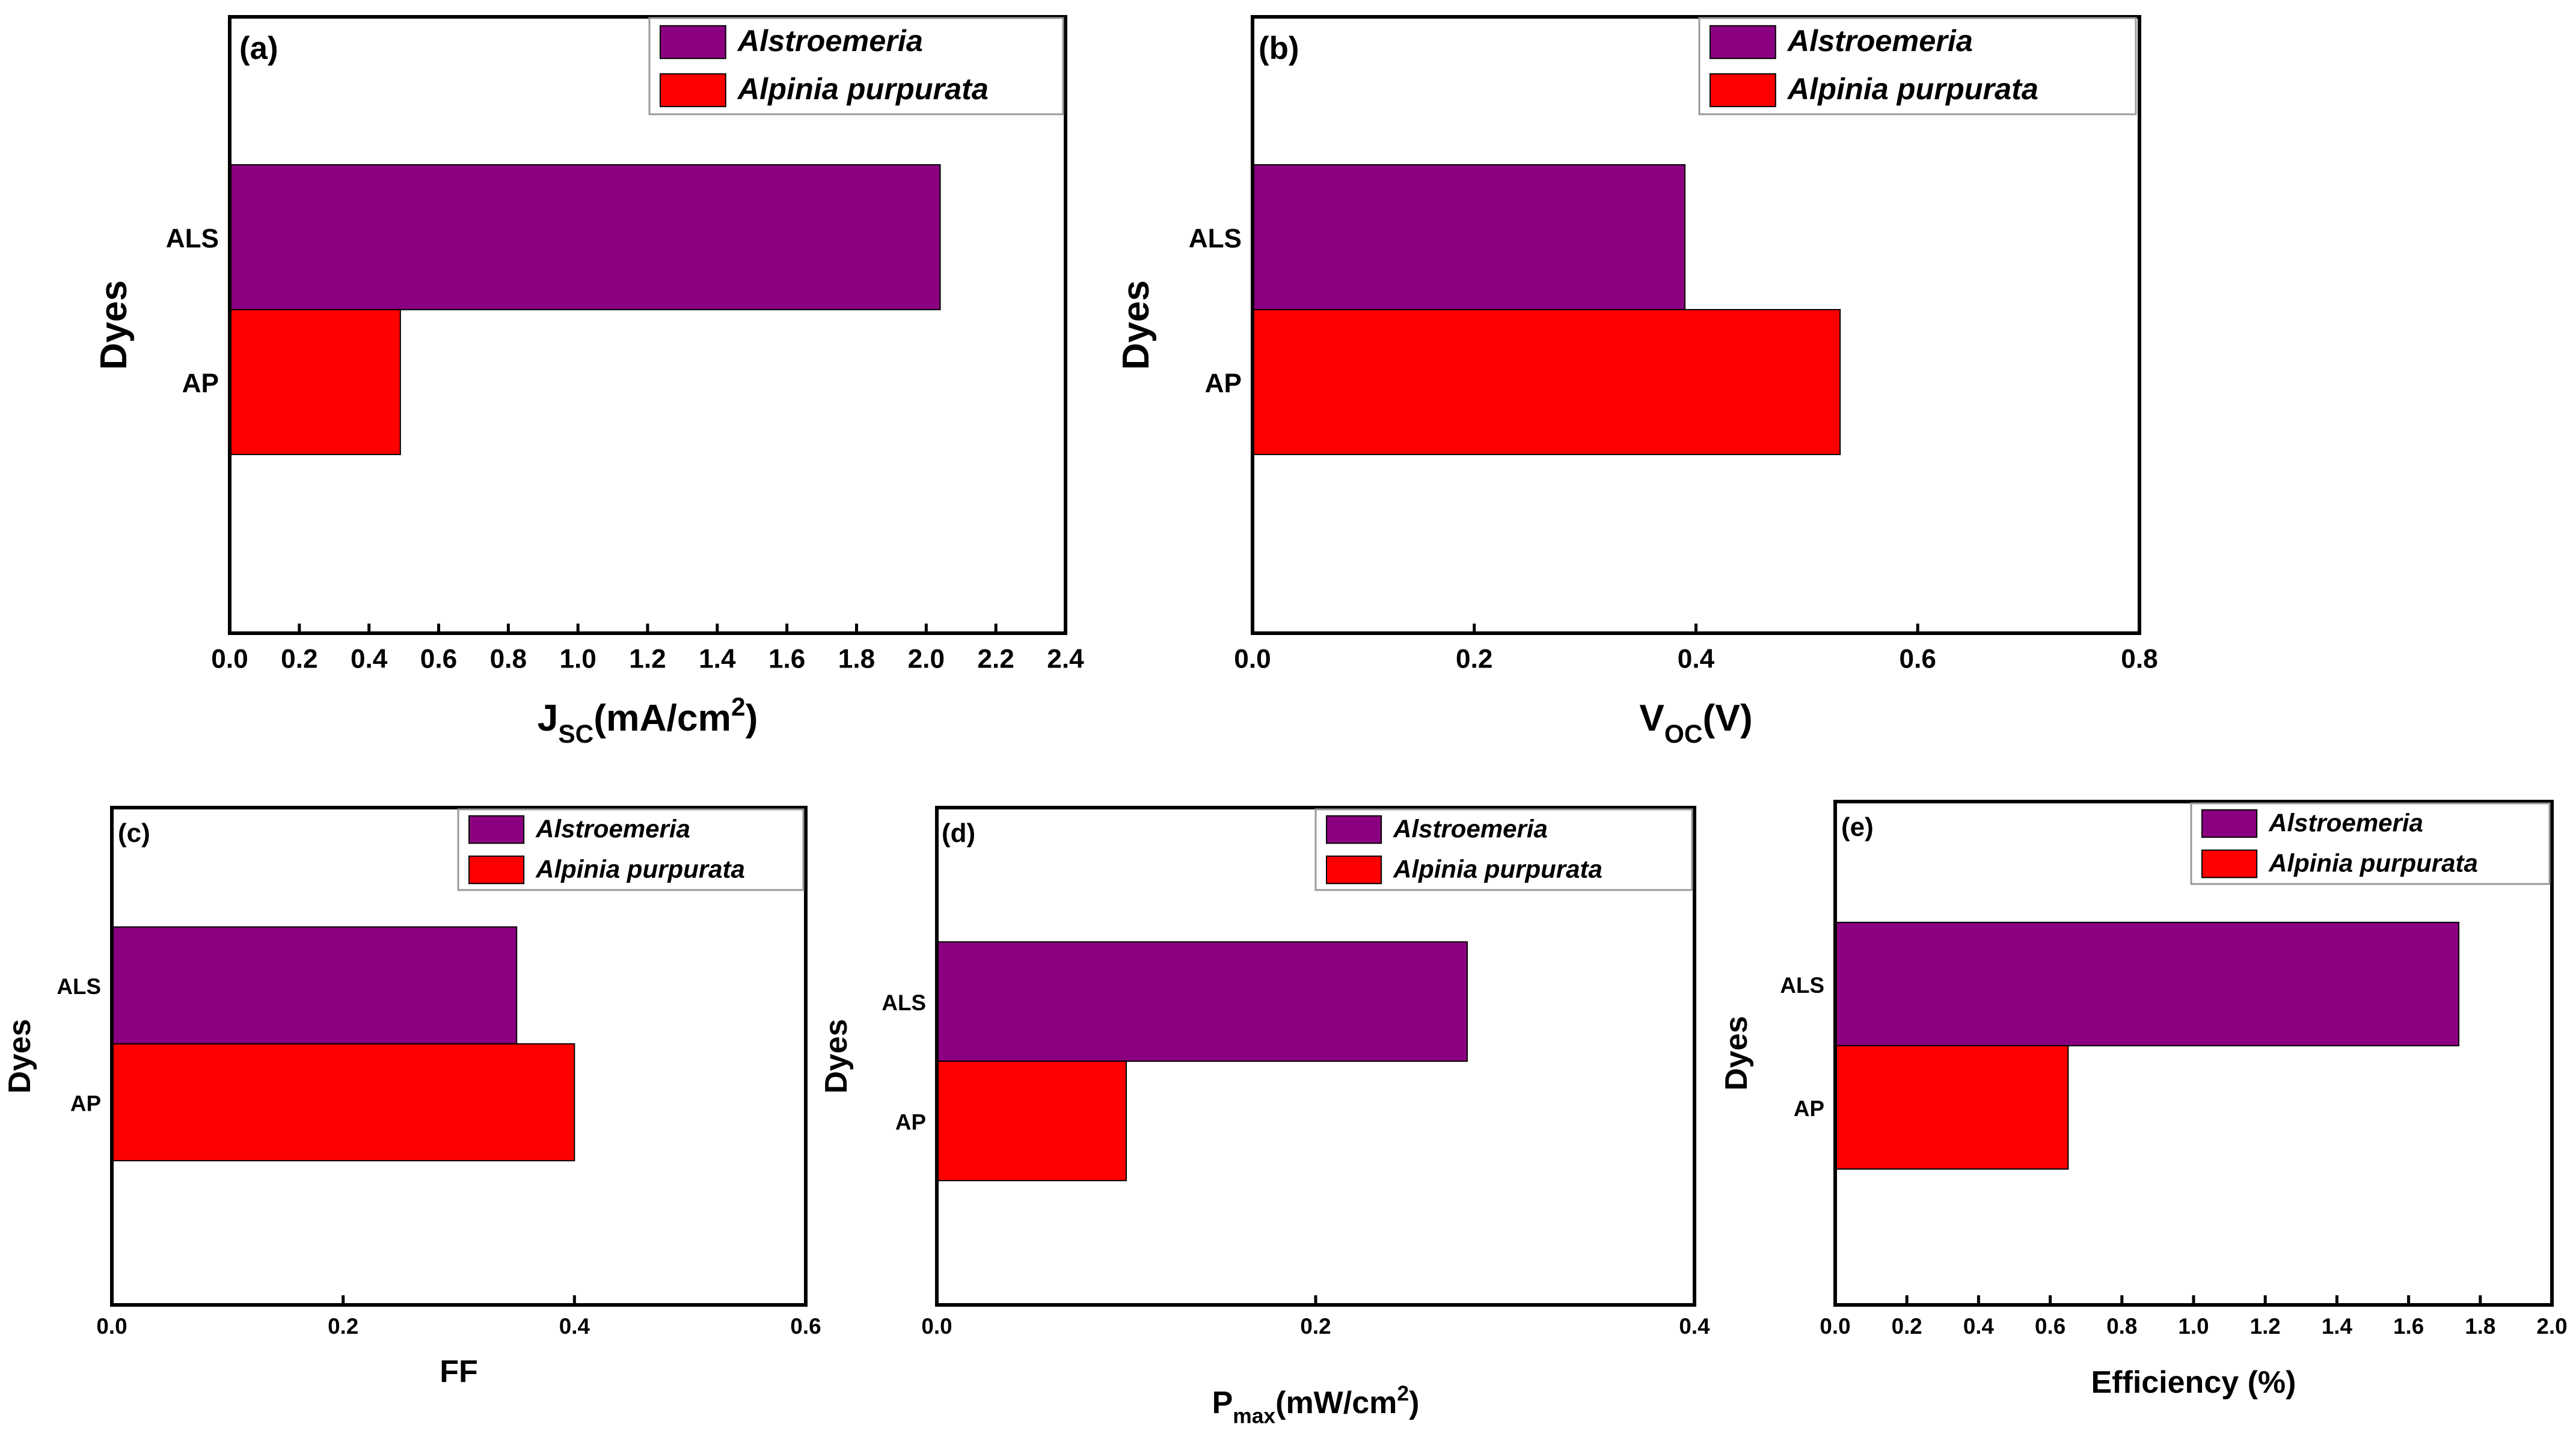 This screenshot has height=1433, width=2576. I want to click on x-axis-title: VOC(V), so click(1695, 723).